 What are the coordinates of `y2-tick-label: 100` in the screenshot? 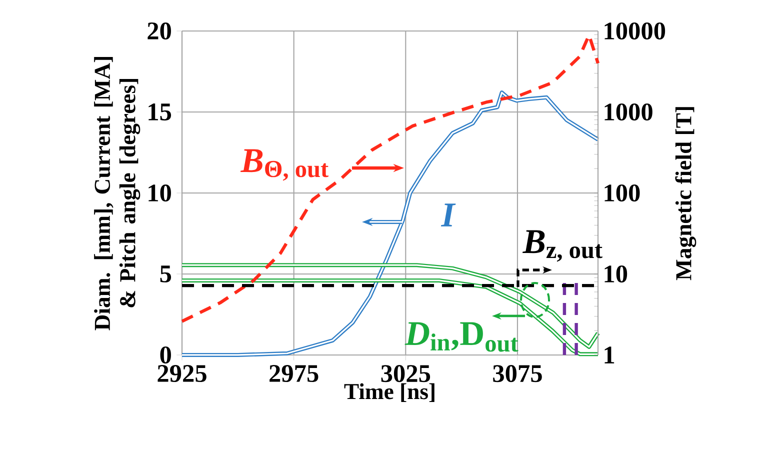 It's located at (622, 193).